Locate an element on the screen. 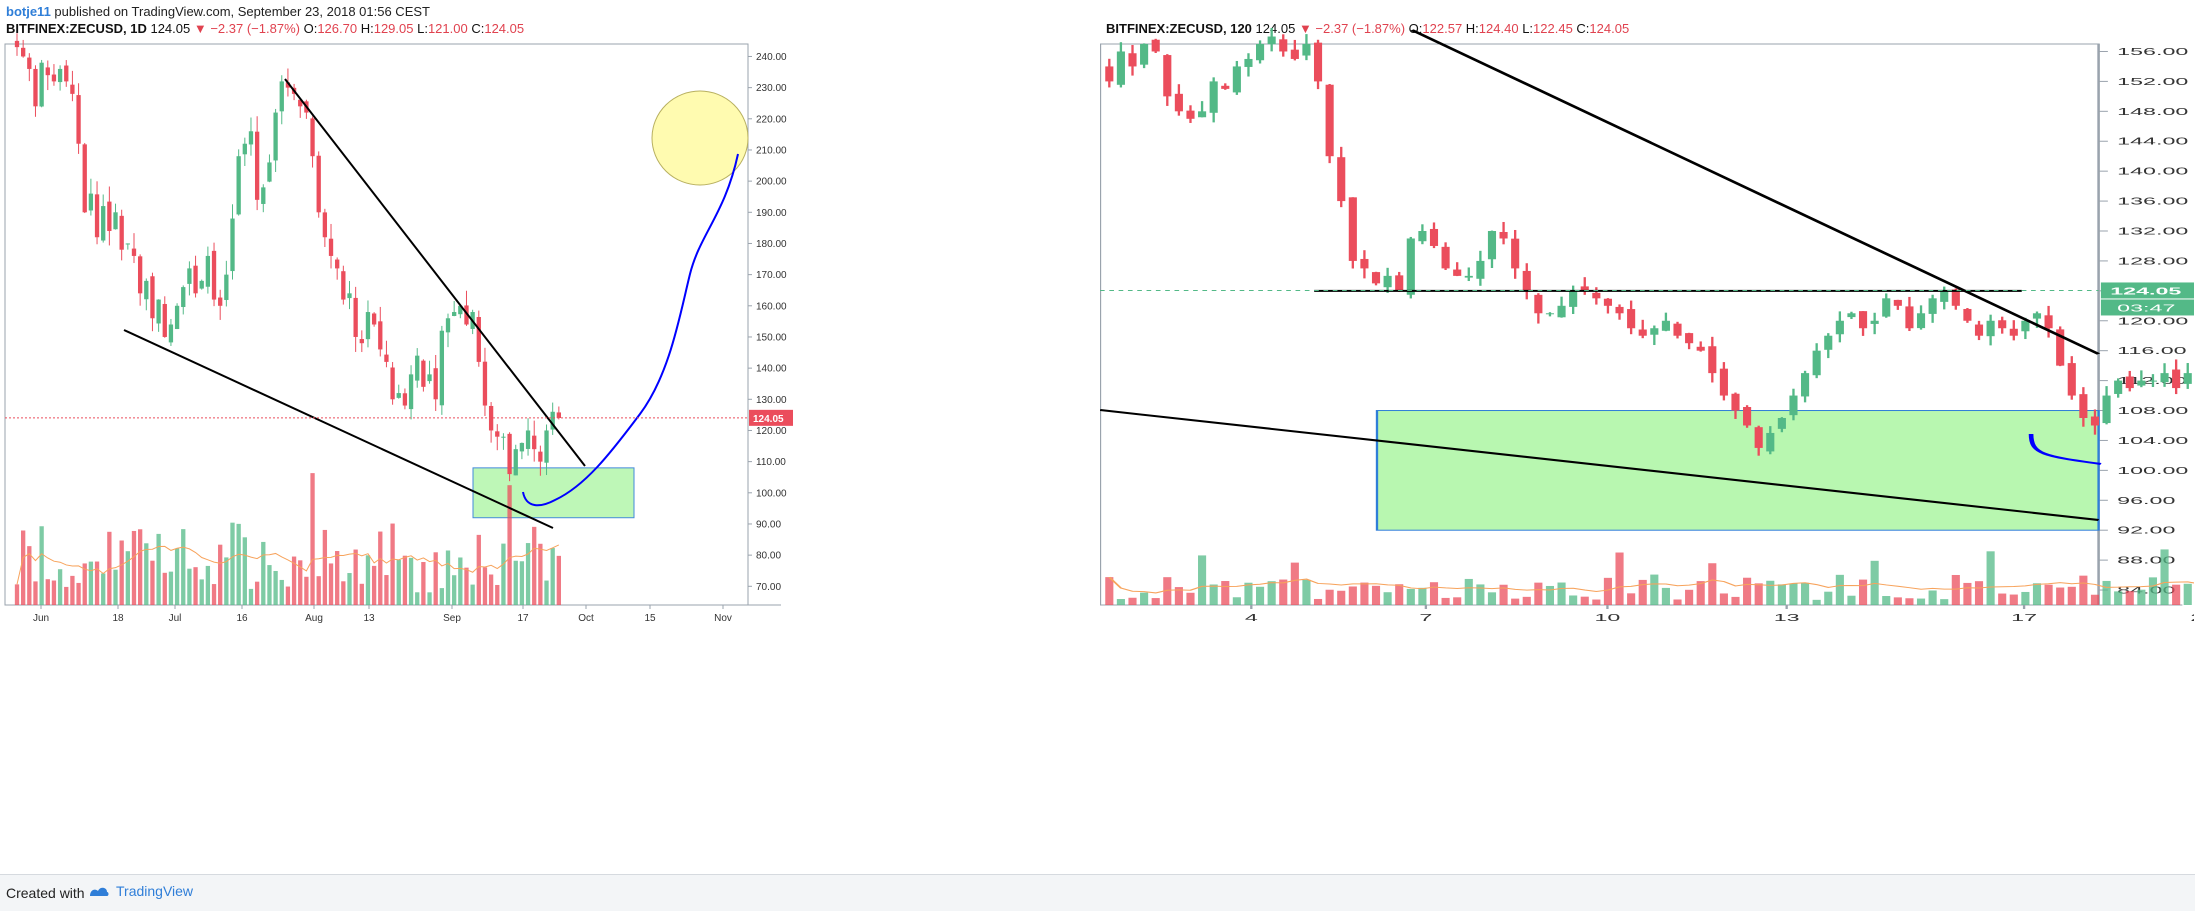  price-tick-label: 88.00 is located at coordinates (2146, 560).